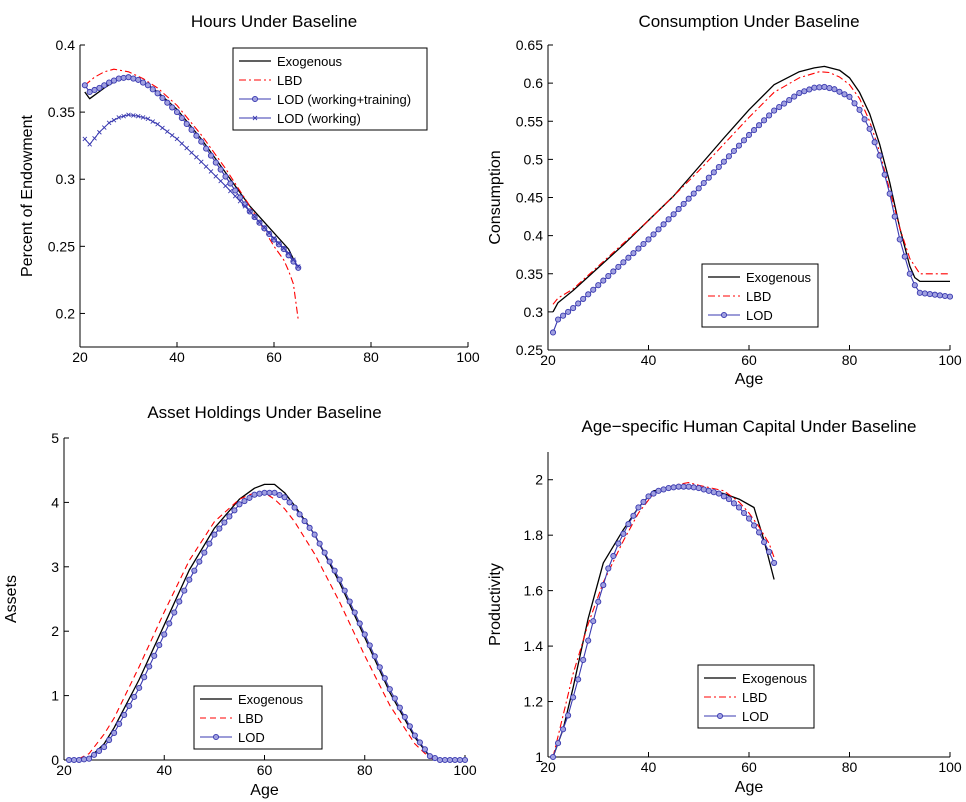  I want to click on y-tick-label: 2, so click(55, 631).